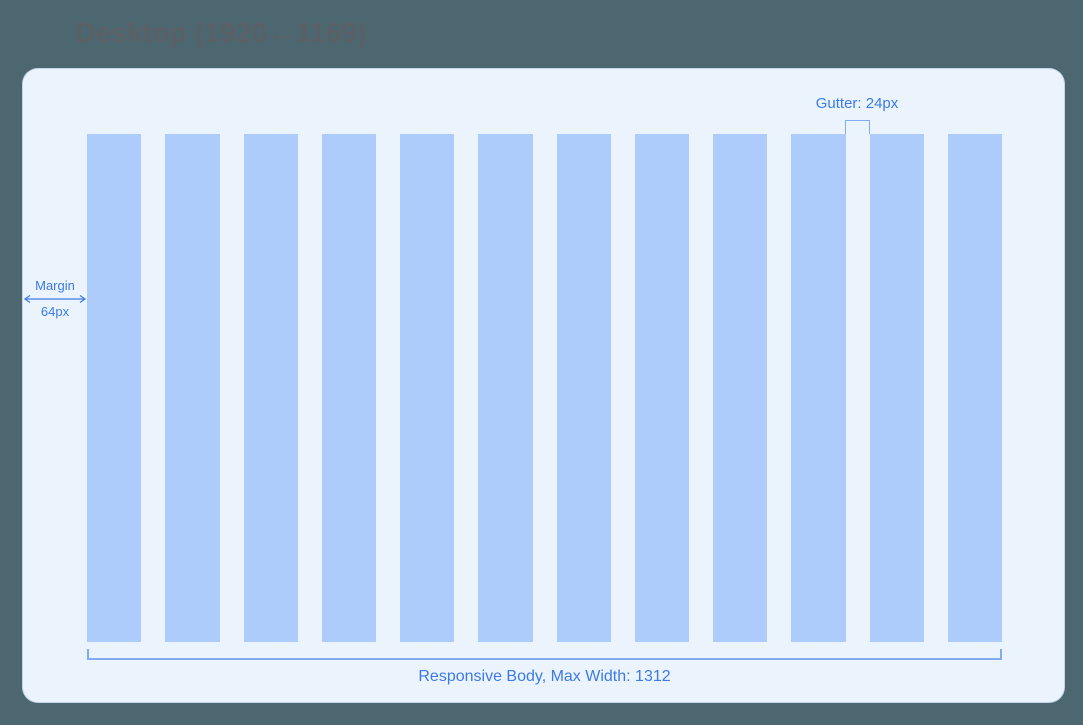 The image size is (1083, 725). I want to click on responsive-body-bracket-icon, so click(544, 654).